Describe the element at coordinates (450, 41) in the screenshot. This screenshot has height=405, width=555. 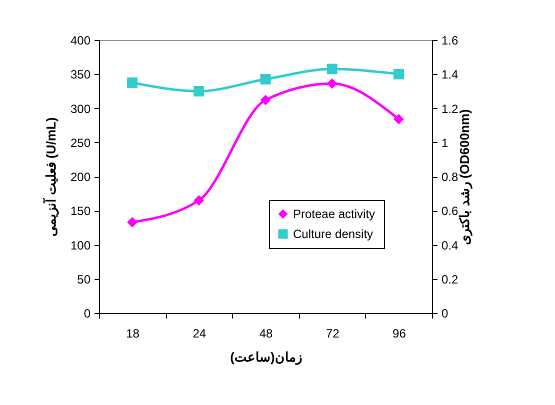
I see `y2-tick-label: 1.6` at that location.